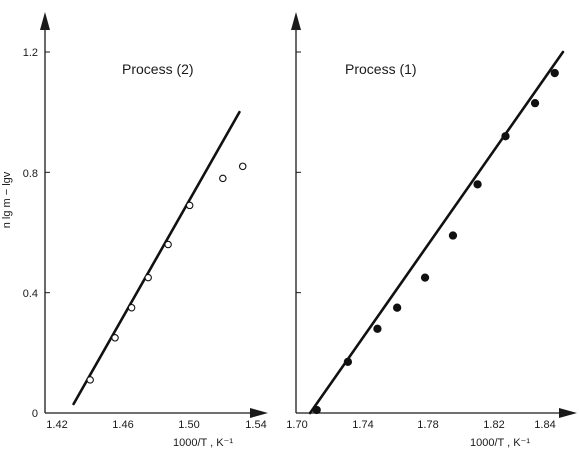 This screenshot has width=579, height=453. Describe the element at coordinates (296, 425) in the screenshot. I see `x-tick-label-r0: 1.70` at that location.